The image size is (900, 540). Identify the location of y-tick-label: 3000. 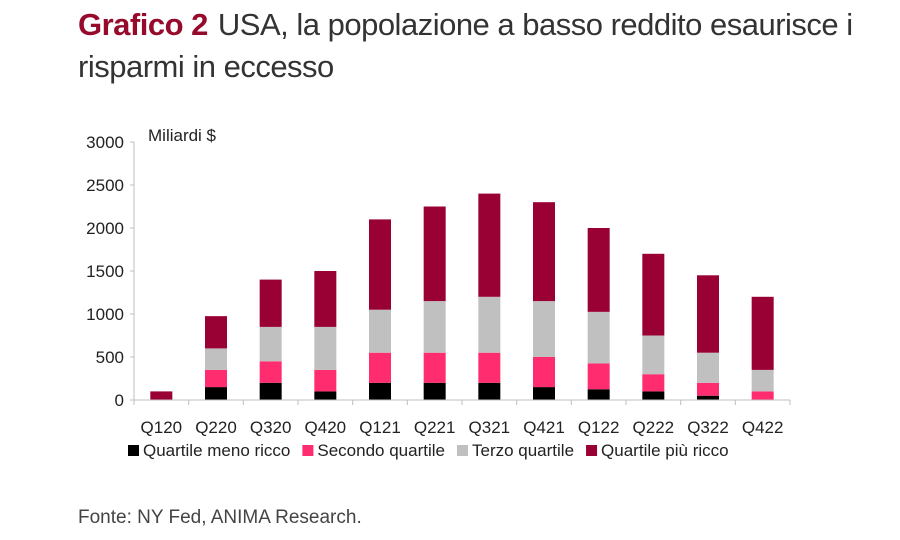
(105, 142).